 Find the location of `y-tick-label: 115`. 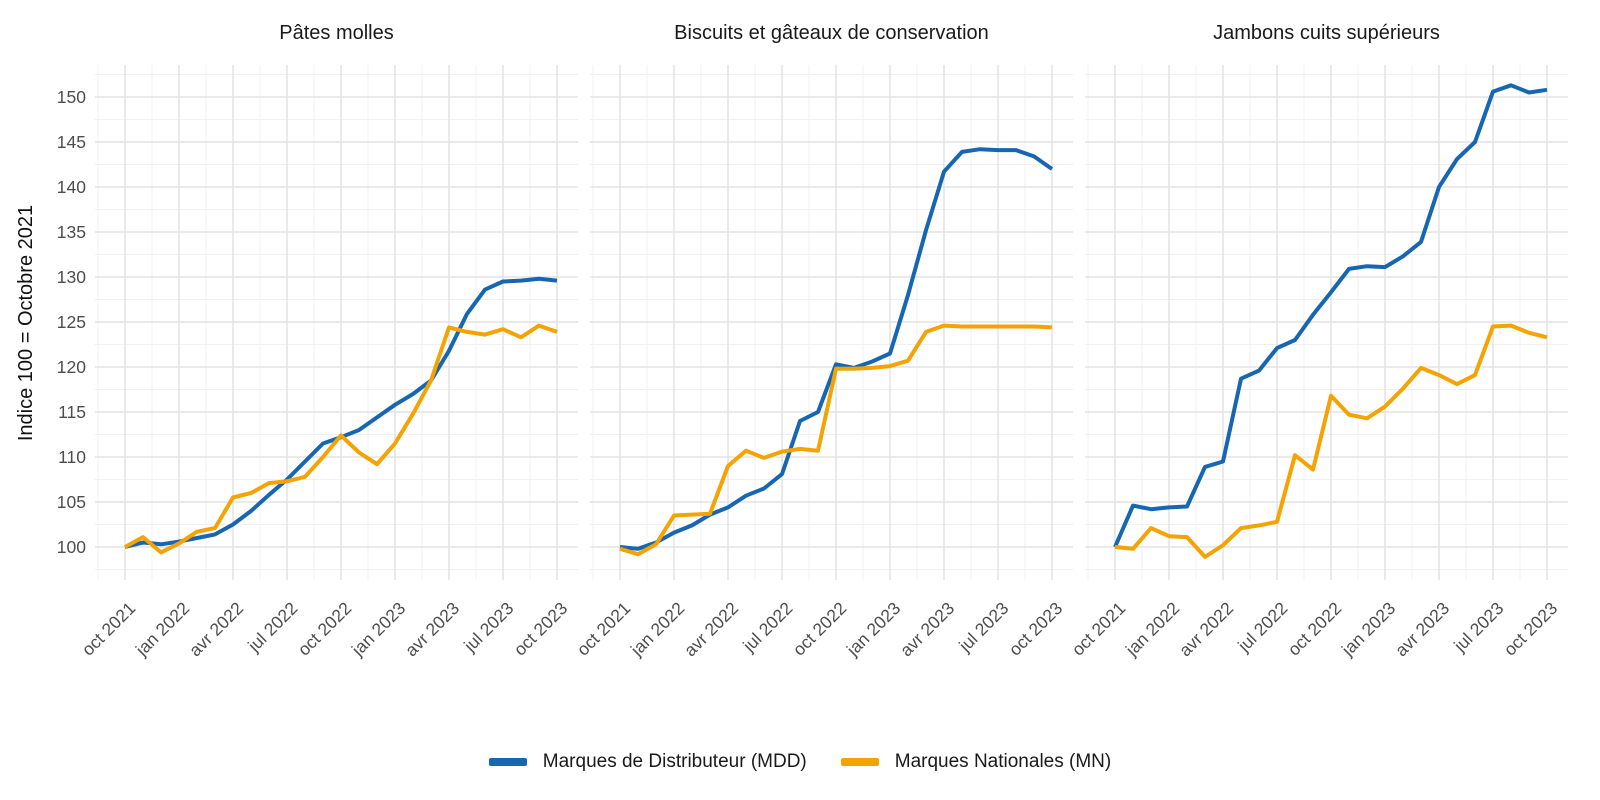

y-tick-label: 115 is located at coordinates (72, 412).